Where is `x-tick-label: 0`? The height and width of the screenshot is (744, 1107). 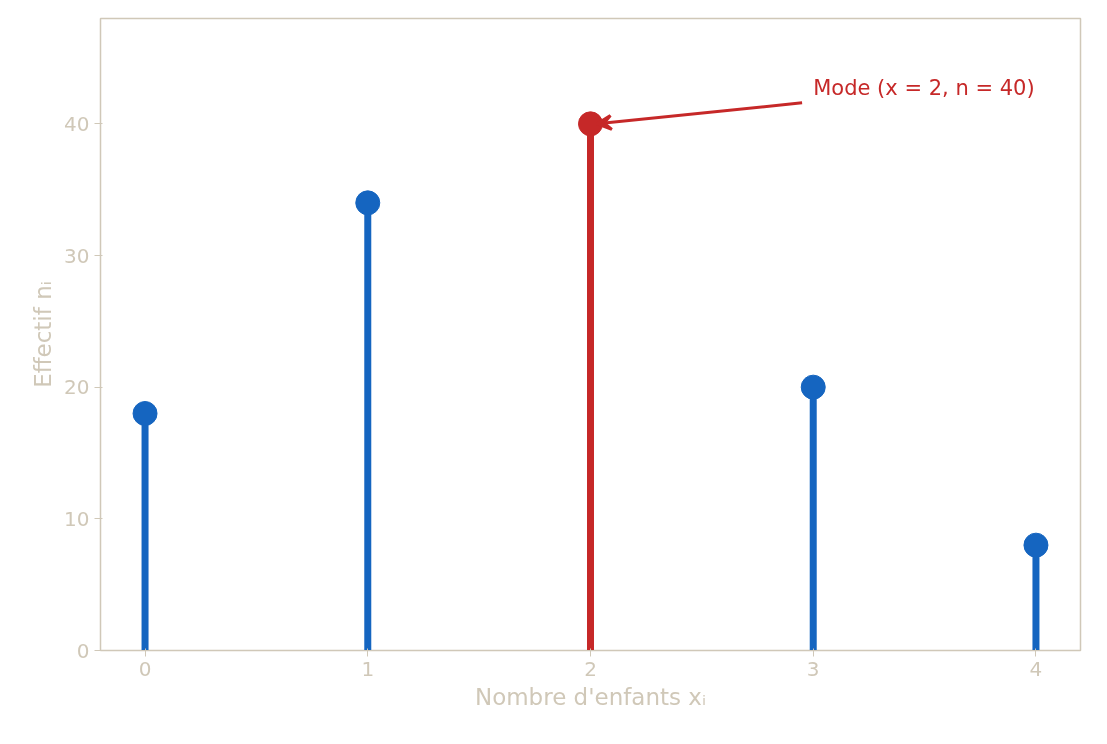 x-tick-label: 0 is located at coordinates (145, 668).